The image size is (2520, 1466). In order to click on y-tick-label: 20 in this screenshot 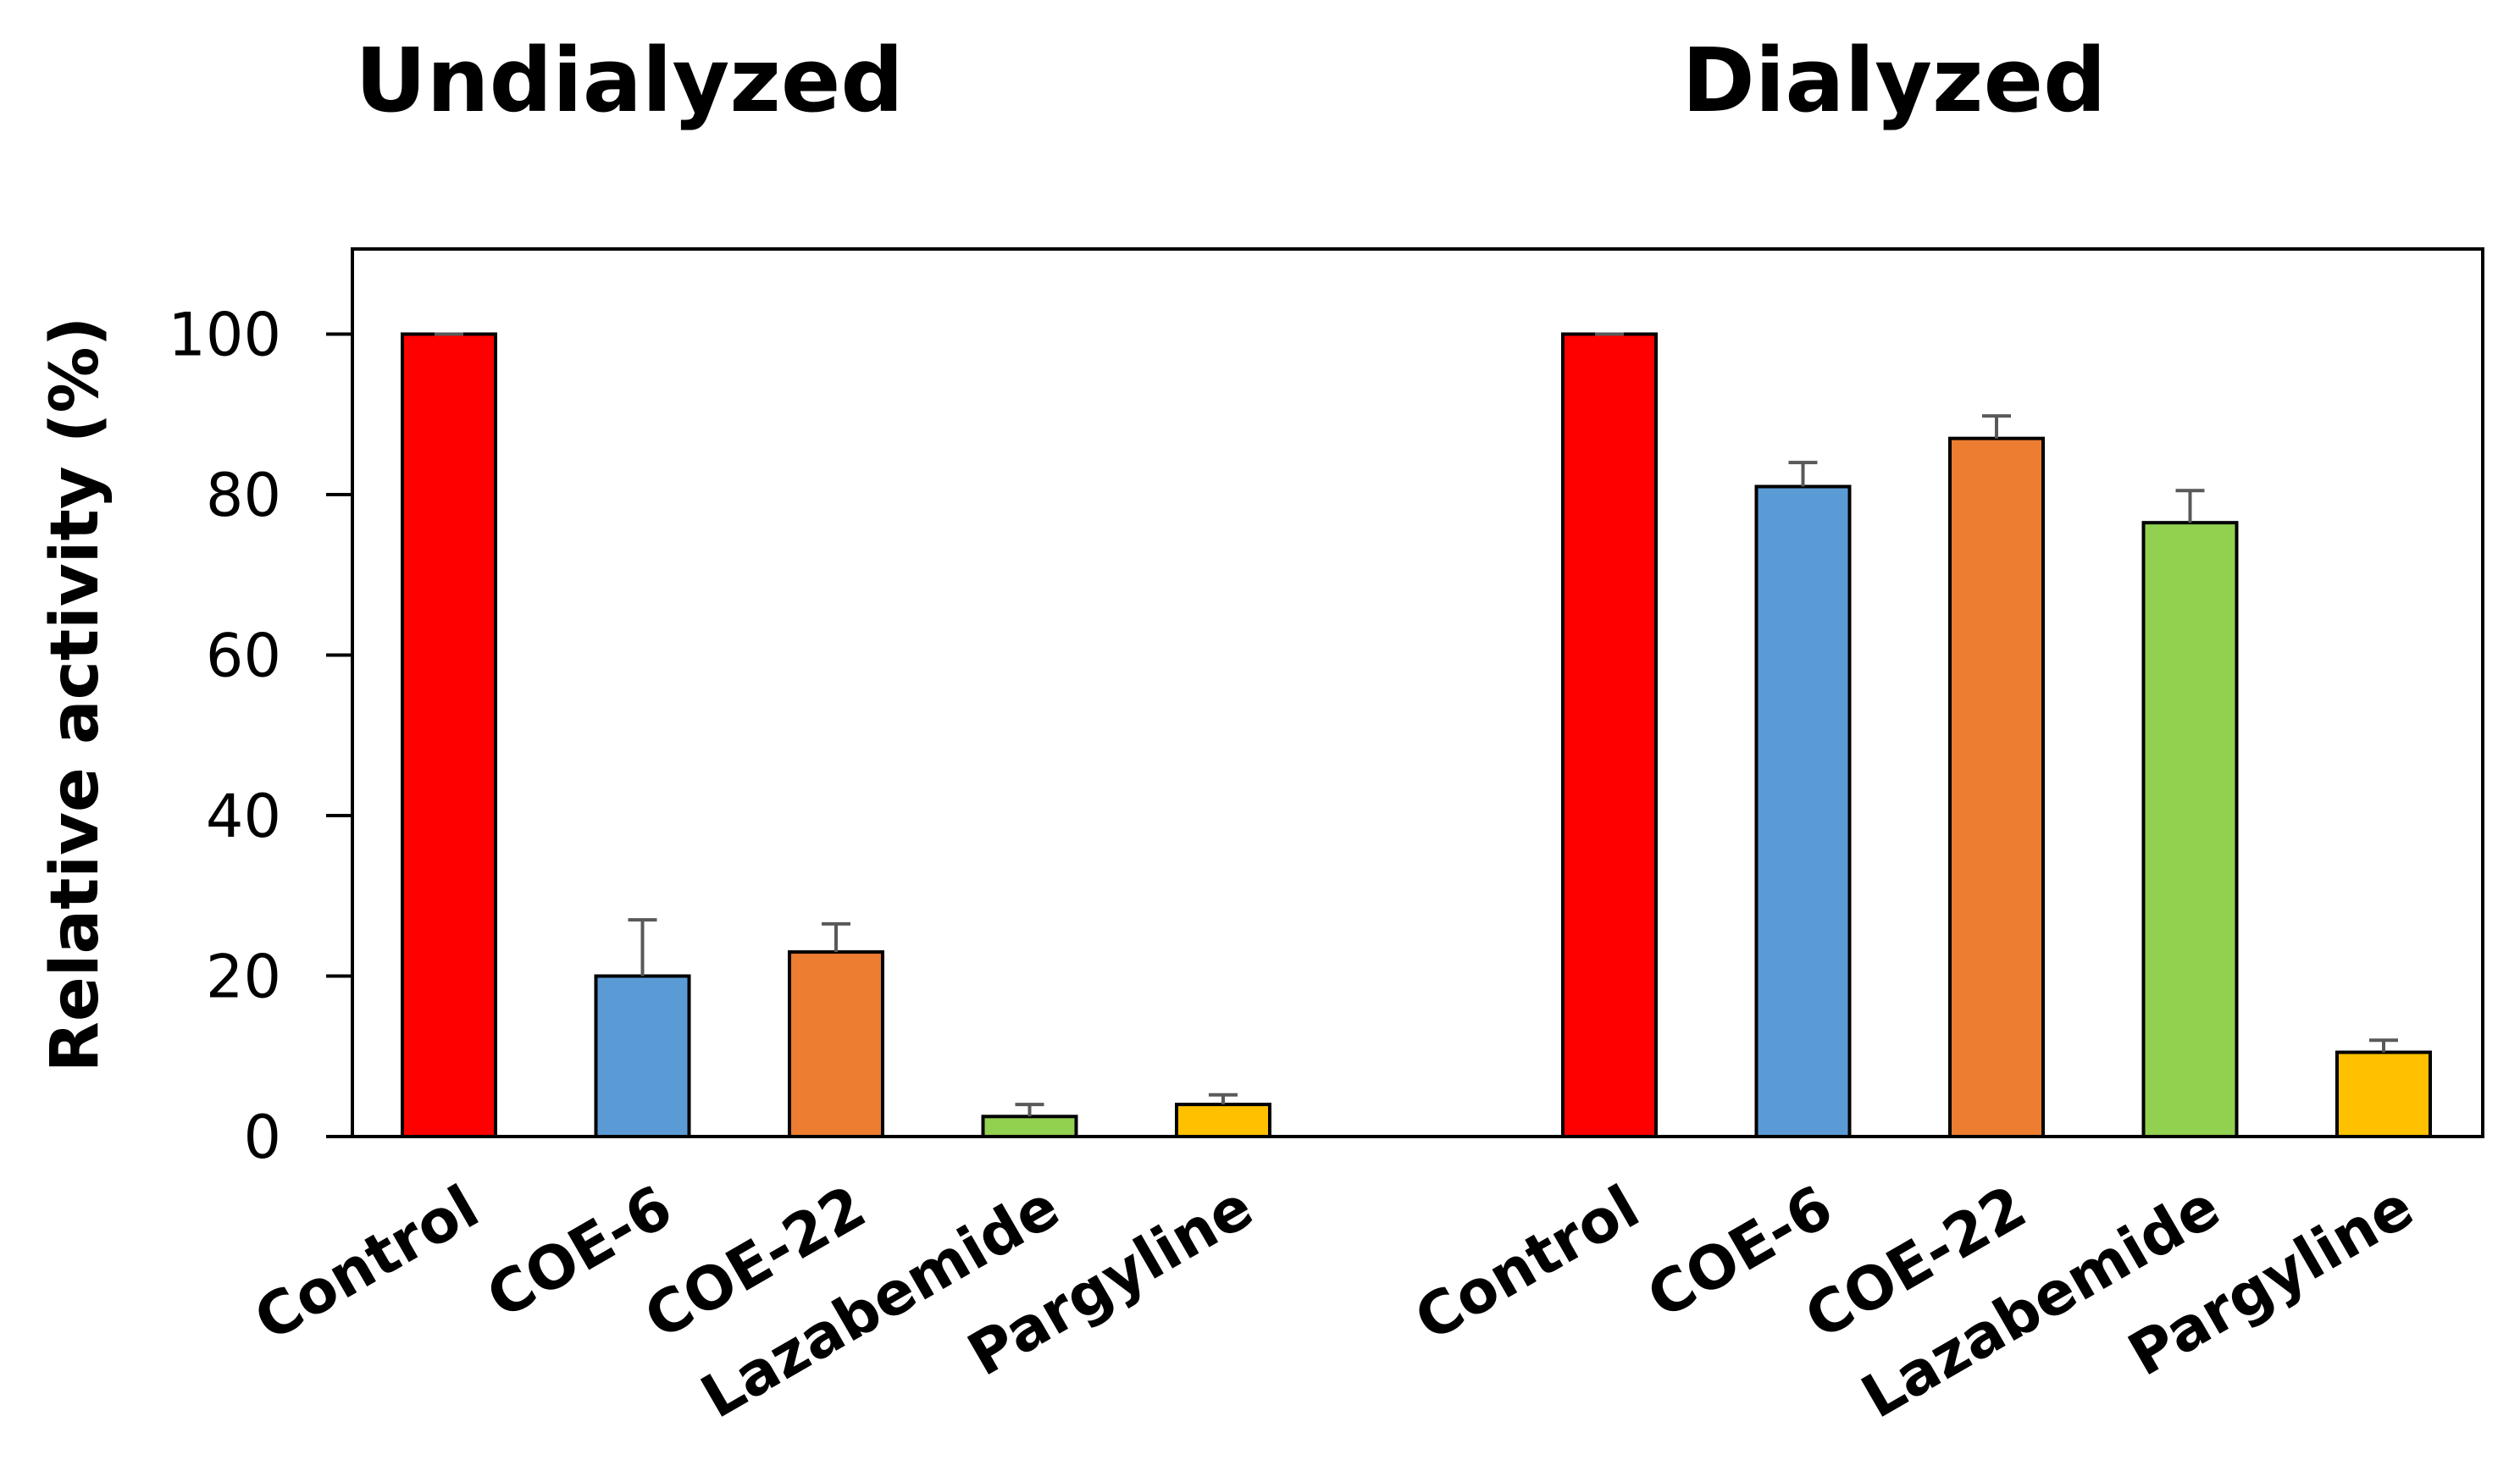, I will do `click(243, 977)`.